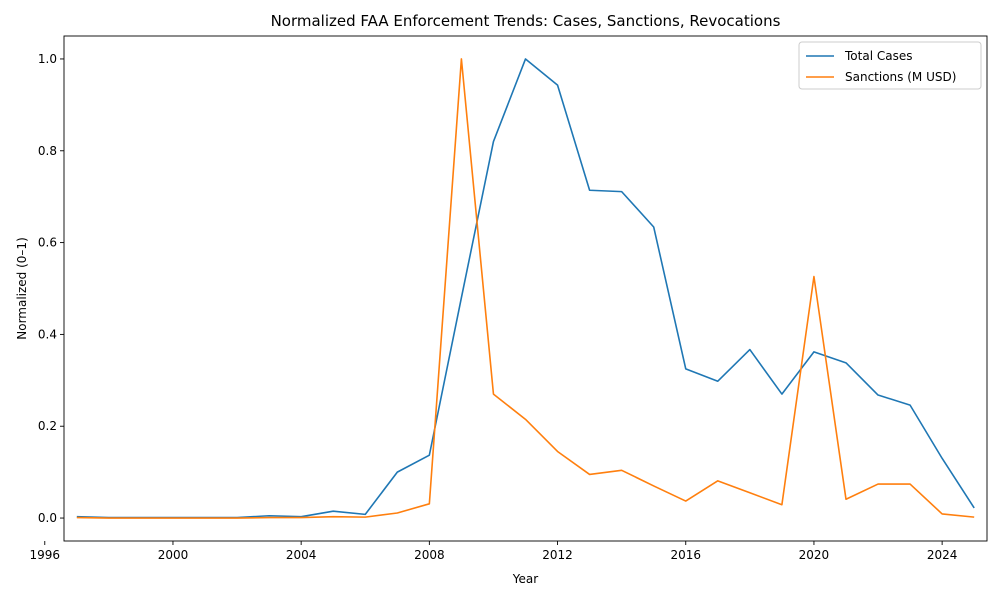  Describe the element at coordinates (685, 555) in the screenshot. I see `x-tick-label: 2016` at that location.